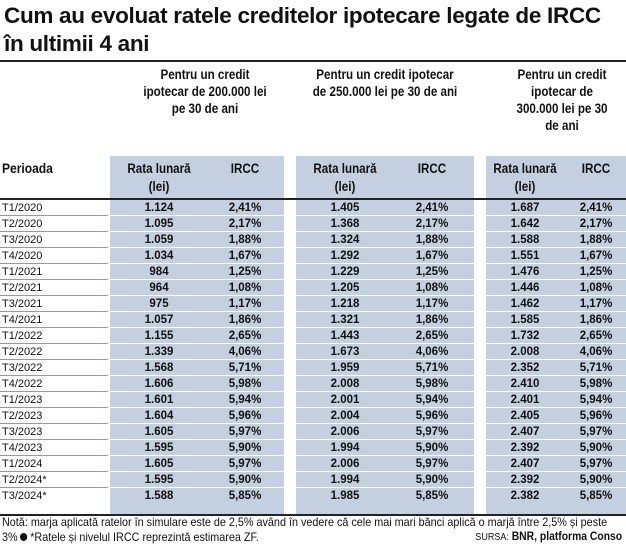 Image resolution: width=626 pixels, height=548 pixels. What do you see at coordinates (596, 384) in the screenshot?
I see `ircc-cell: 5,98%` at bounding box center [596, 384].